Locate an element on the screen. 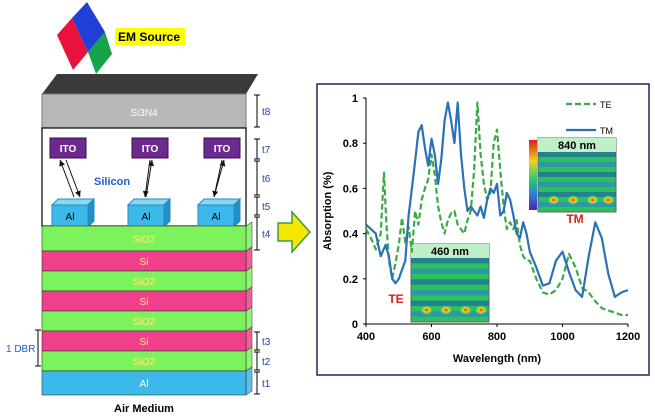 This screenshot has width=655, height=416. y-tick-label: 0.6 is located at coordinates (350, 189).